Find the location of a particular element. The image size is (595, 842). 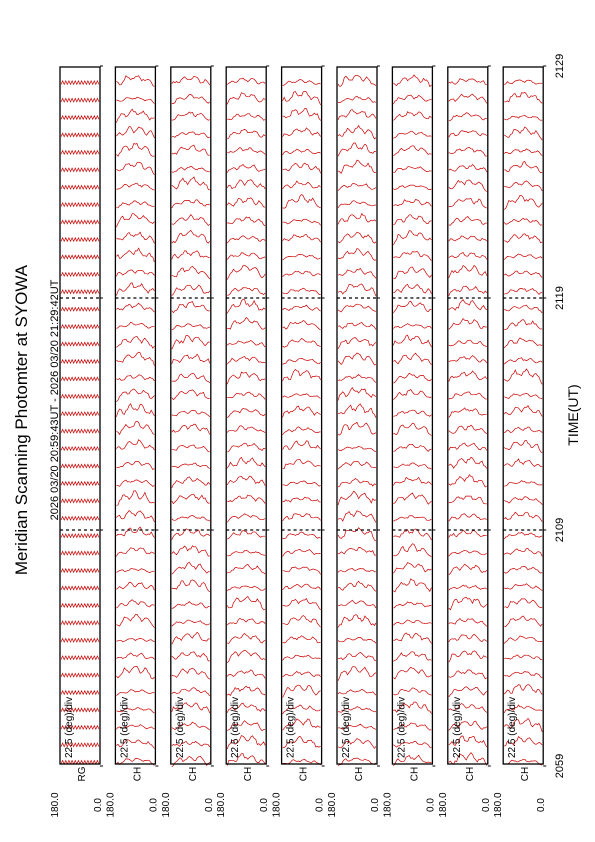

panel-frame is located at coordinates (80, 415).